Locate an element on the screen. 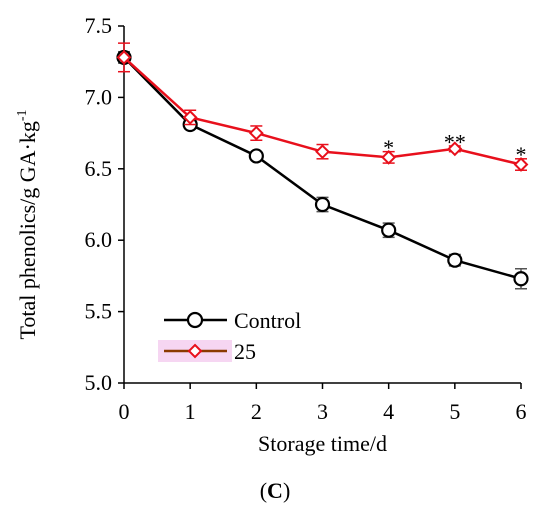 The image size is (550, 512). y-axis-title-superscript: -1 is located at coordinates (22, 115).